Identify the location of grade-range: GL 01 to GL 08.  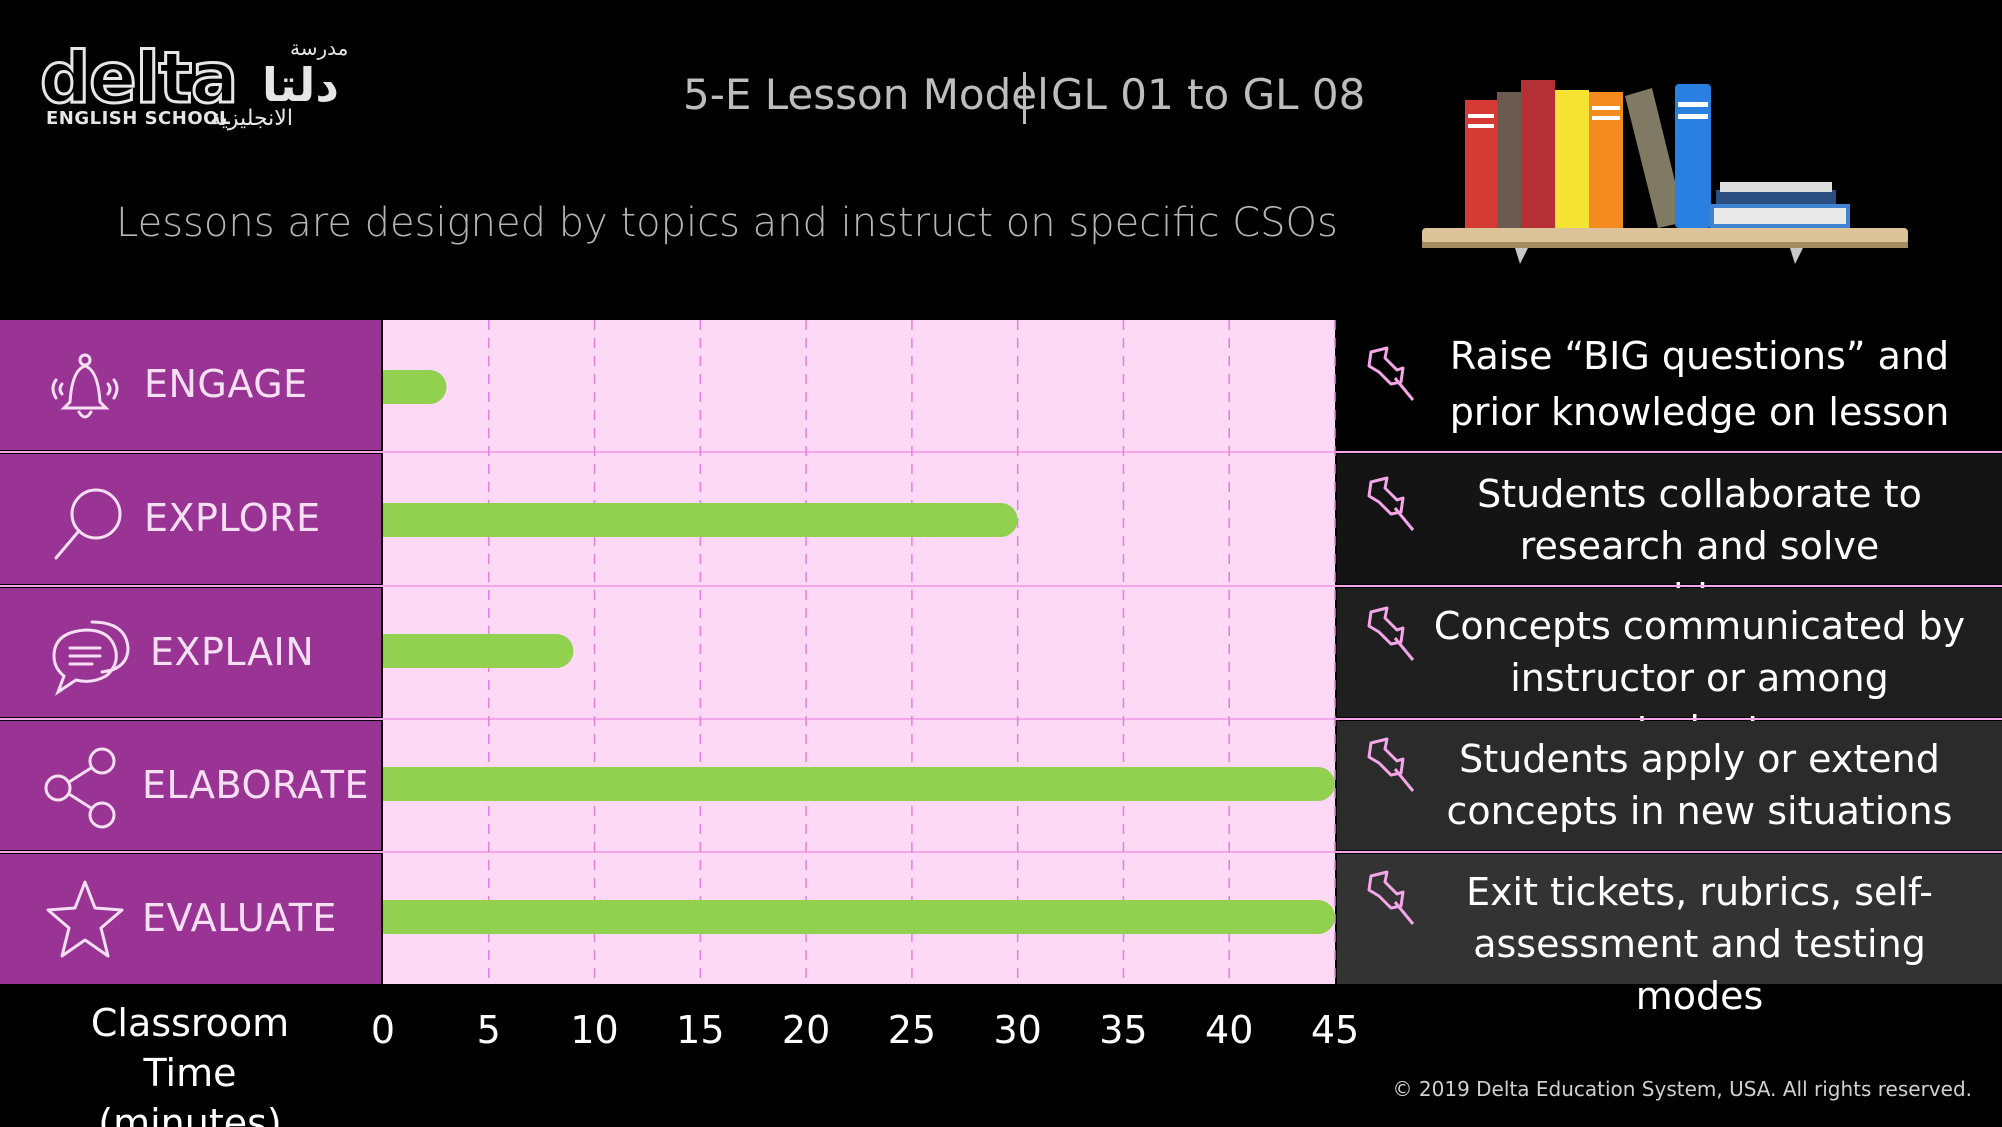
(1208, 94).